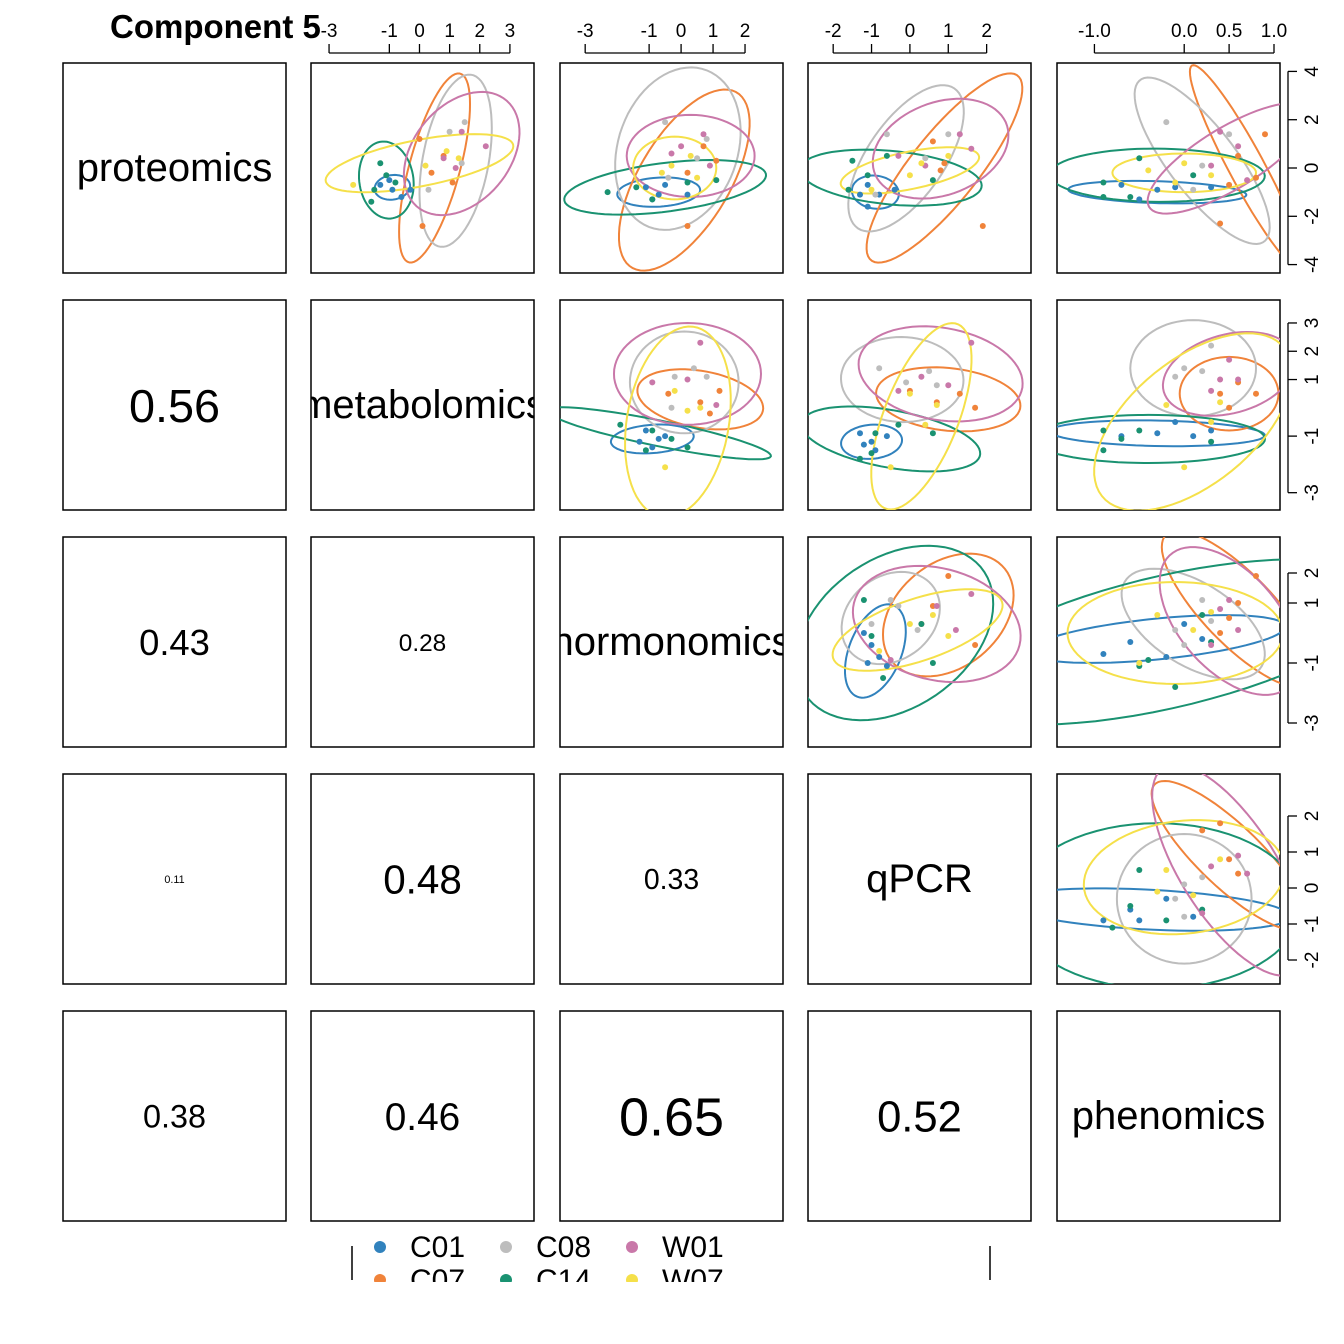 The height and width of the screenshot is (1344, 1344). Describe the element at coordinates (1184, 31) in the screenshot. I see `top-axis-tick-label: 0.0` at that location.